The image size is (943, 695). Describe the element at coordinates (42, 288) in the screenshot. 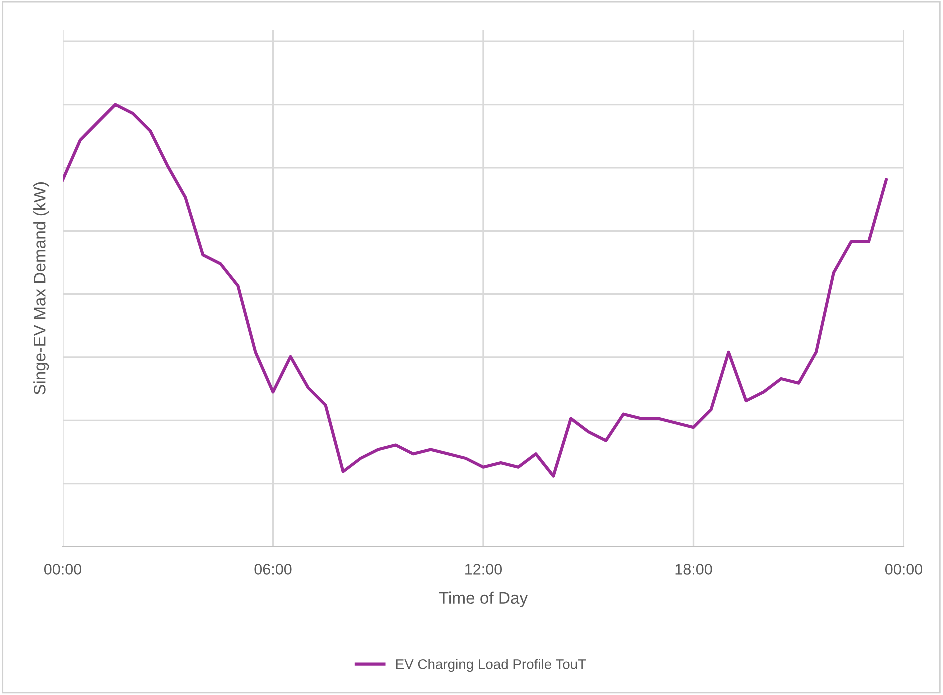

I see `y-axis-title: Singe-EV Max Demand (kW)` at that location.